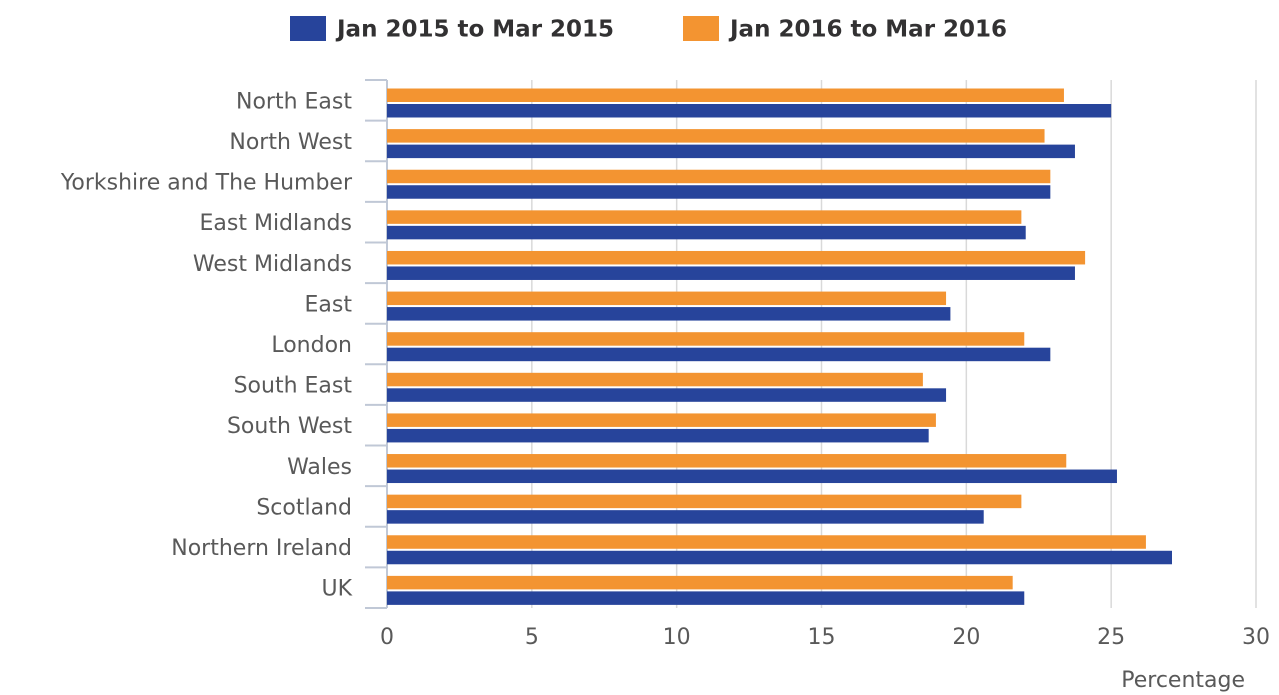 This screenshot has width=1279, height=695. Describe the element at coordinates (329, 304) in the screenshot. I see `y-tick-label: East` at that location.